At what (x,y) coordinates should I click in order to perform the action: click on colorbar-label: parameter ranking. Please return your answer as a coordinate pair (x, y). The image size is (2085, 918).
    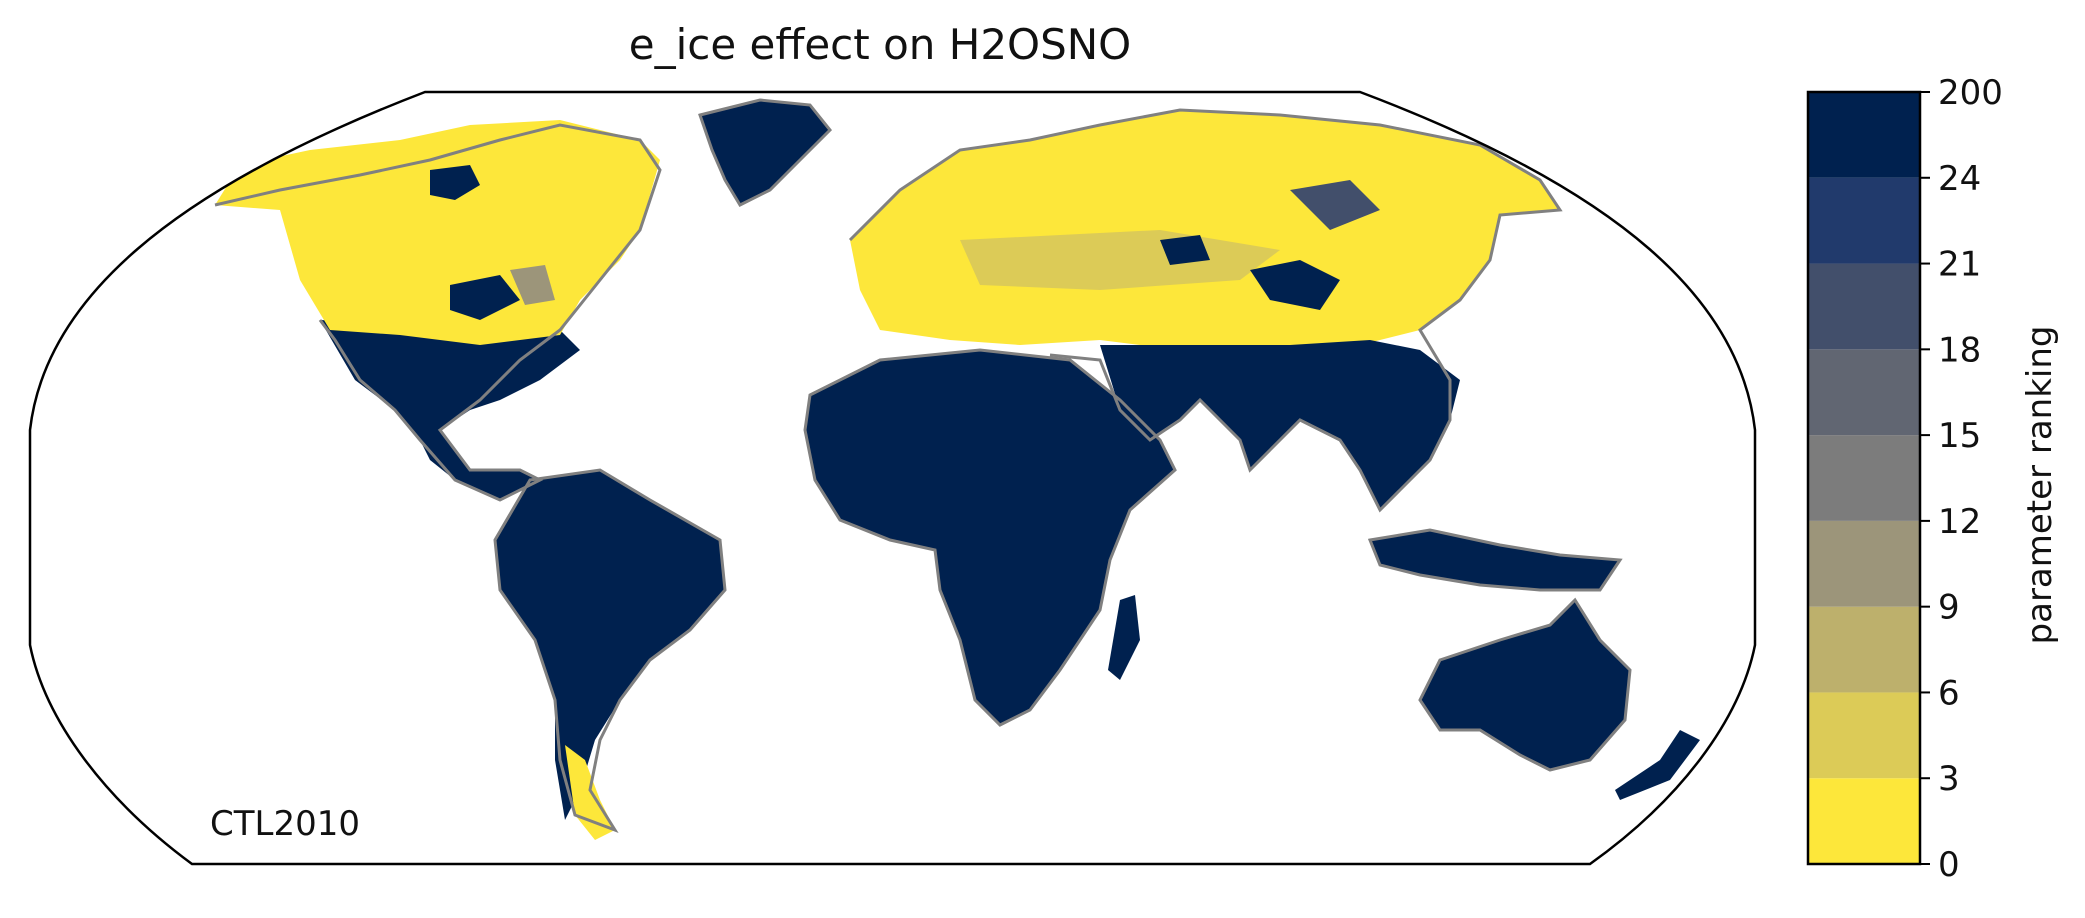
    Looking at the image, I should click on (2040, 485).